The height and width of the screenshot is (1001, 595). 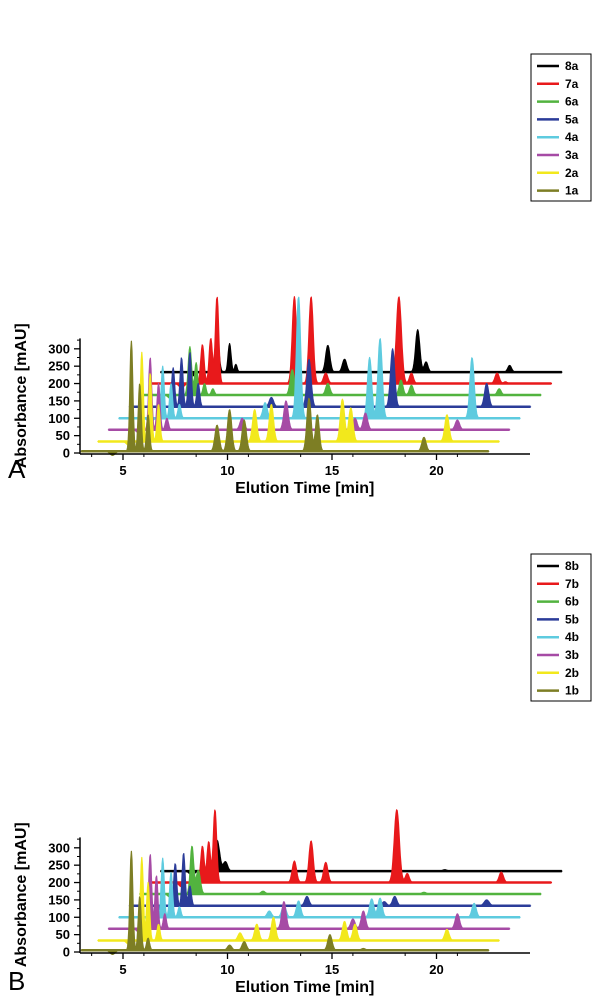 I want to click on trace-4b, so click(x=319, y=889).